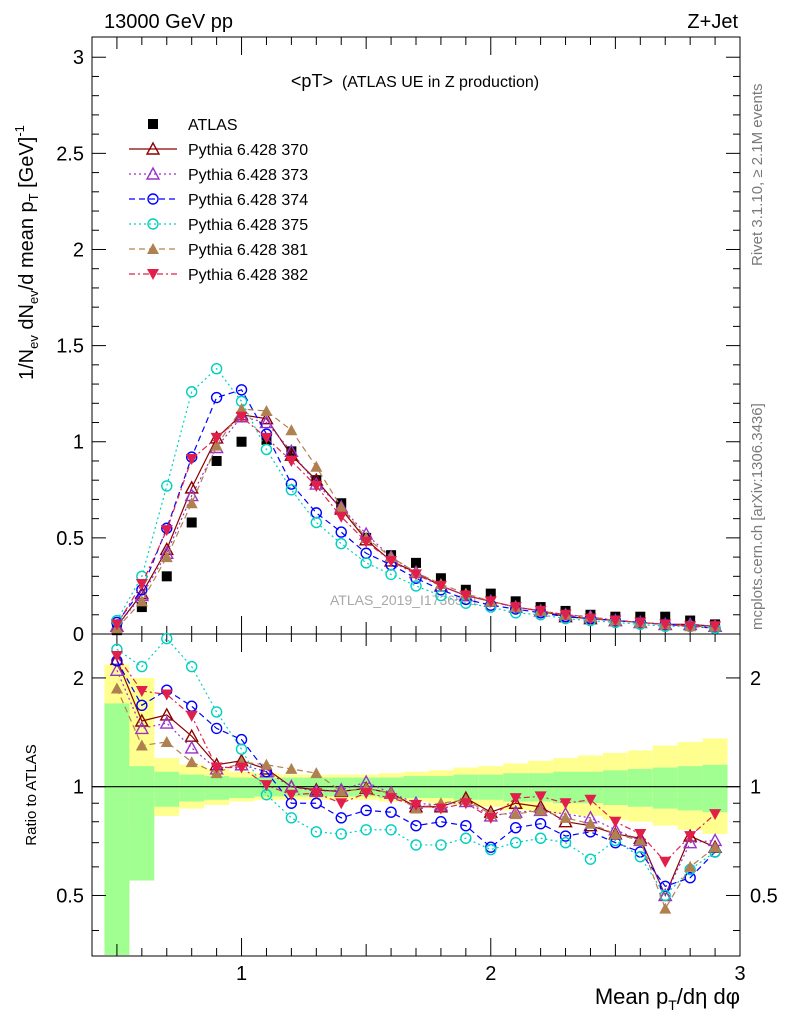 The width and height of the screenshot is (786, 1024). What do you see at coordinates (248, 275) in the screenshot?
I see `legend-label-pythia-6-428-382: Pythia 6.428 382` at bounding box center [248, 275].